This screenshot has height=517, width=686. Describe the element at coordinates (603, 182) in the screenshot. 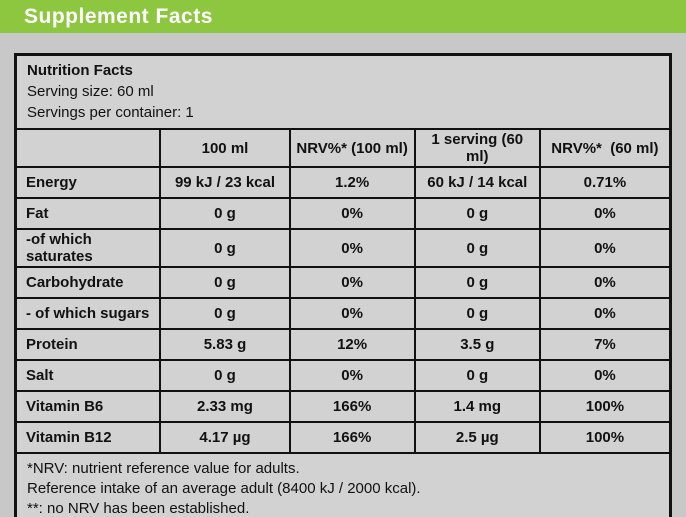

I see `nrv-serving-cell: 0.71%` at that location.